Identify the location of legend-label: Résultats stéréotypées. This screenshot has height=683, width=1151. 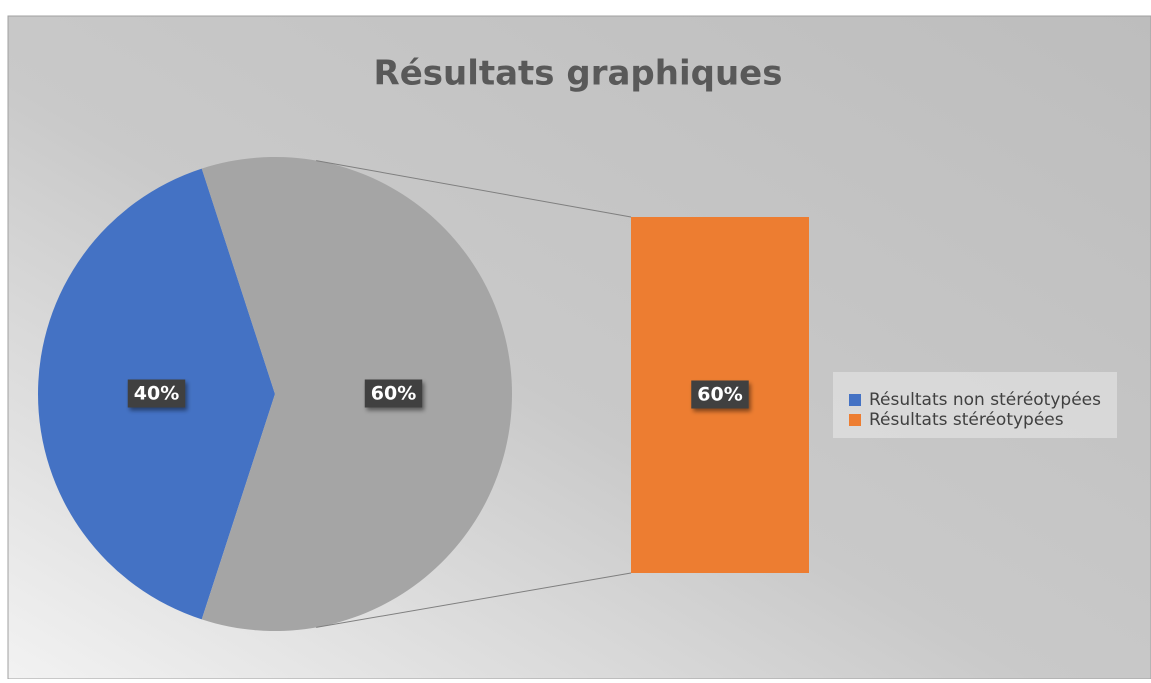
(966, 420).